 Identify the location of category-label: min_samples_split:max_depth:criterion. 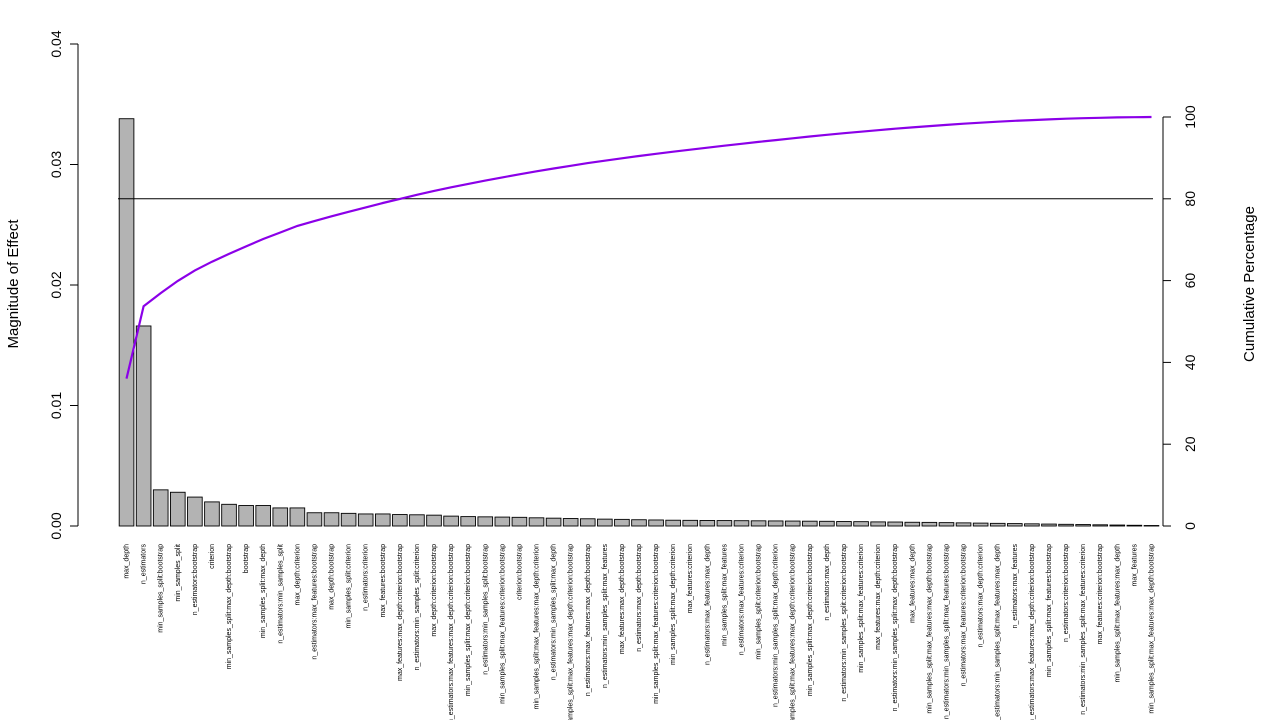
(673, 604).